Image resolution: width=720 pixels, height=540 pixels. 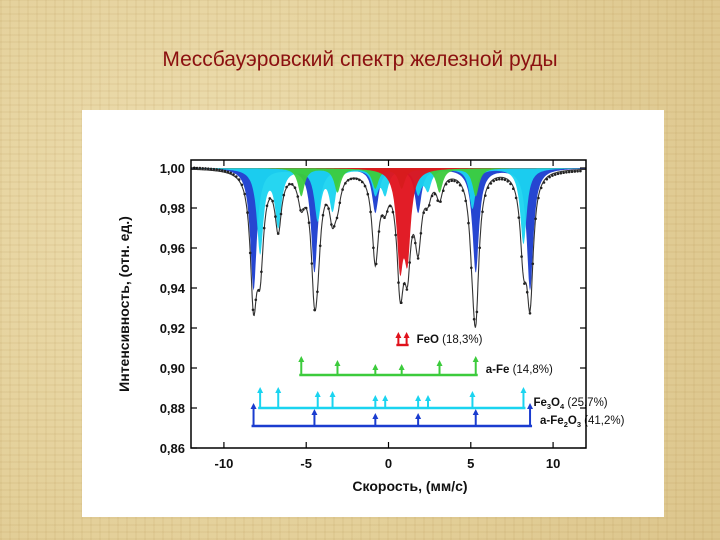 I want to click on phase-area-fe3o4, so click(x=388, y=211).